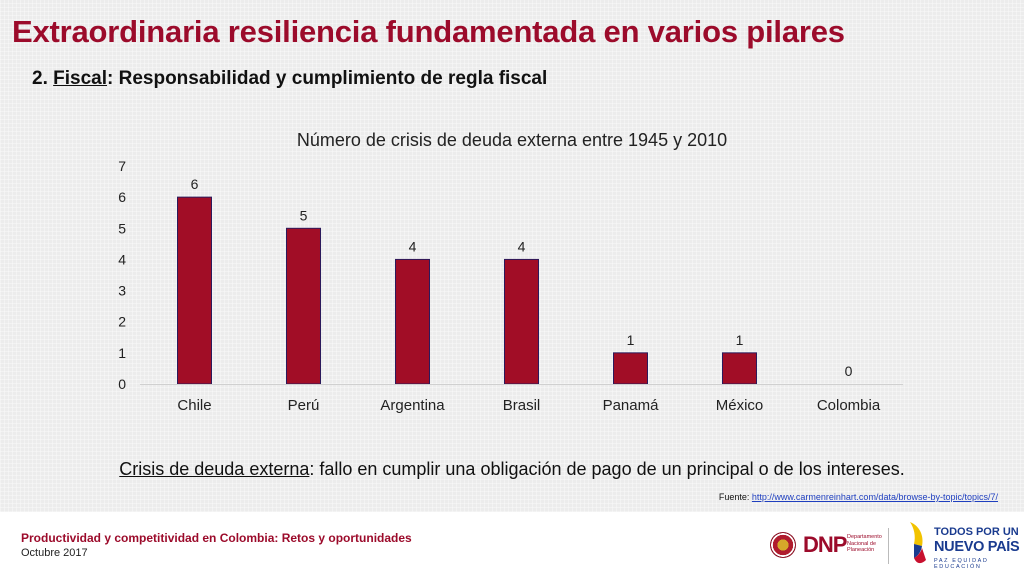 This screenshot has width=1024, height=576. I want to click on bar-brasil, so click(521, 321).